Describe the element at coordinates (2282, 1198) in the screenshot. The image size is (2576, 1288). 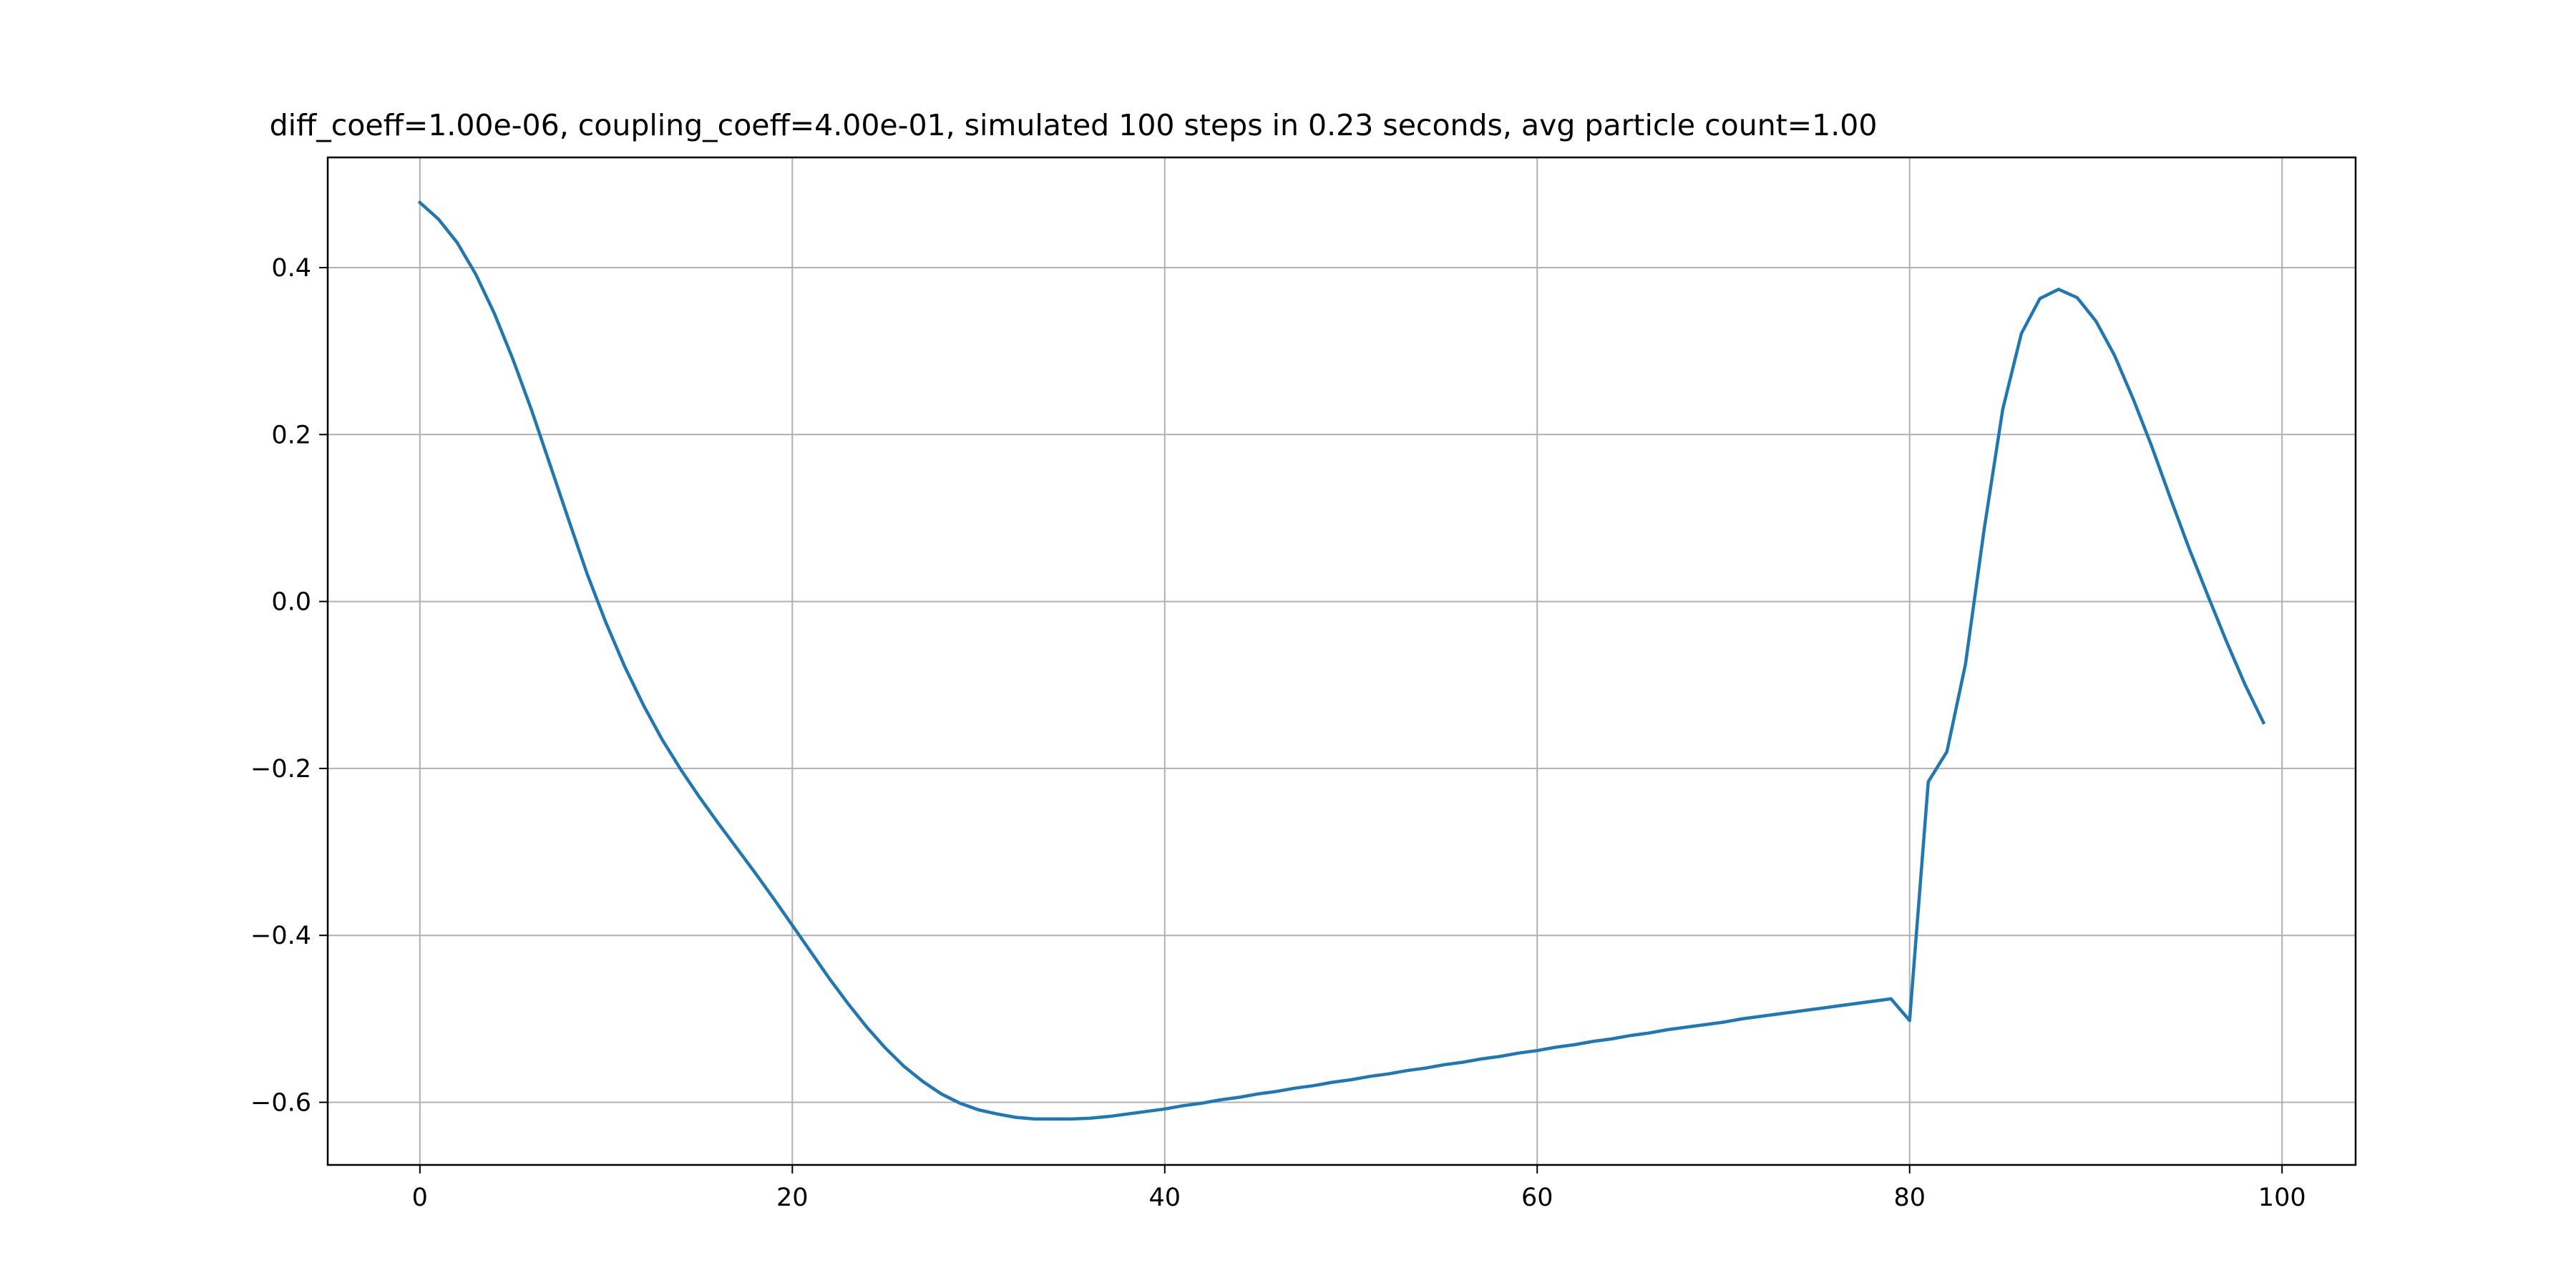
I see `x-tick-label: 100` at that location.